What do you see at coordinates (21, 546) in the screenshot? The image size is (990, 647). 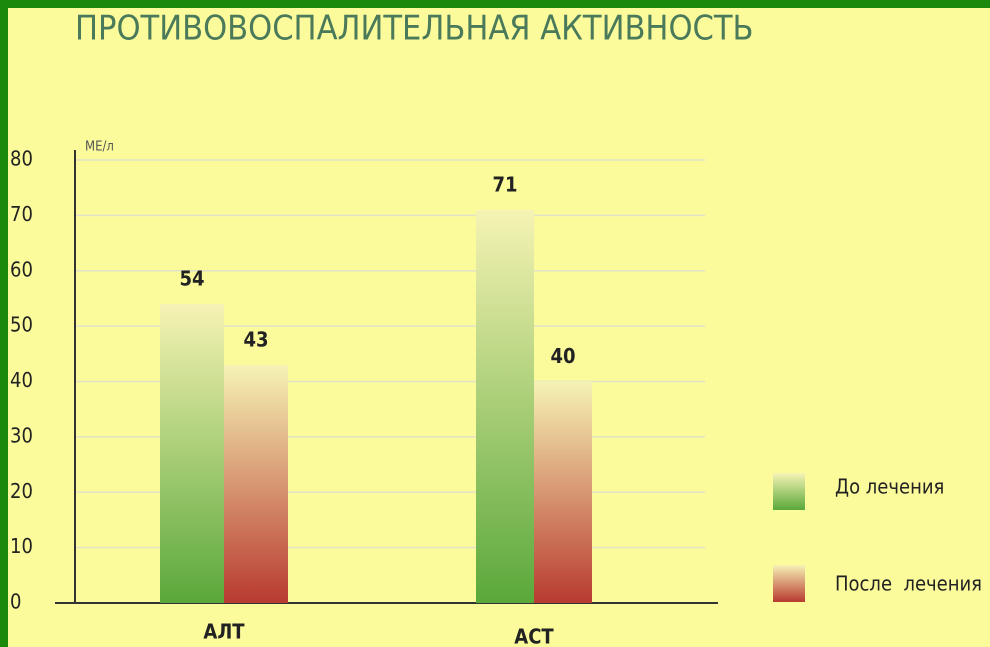 I see `y-tick-label: 10` at bounding box center [21, 546].